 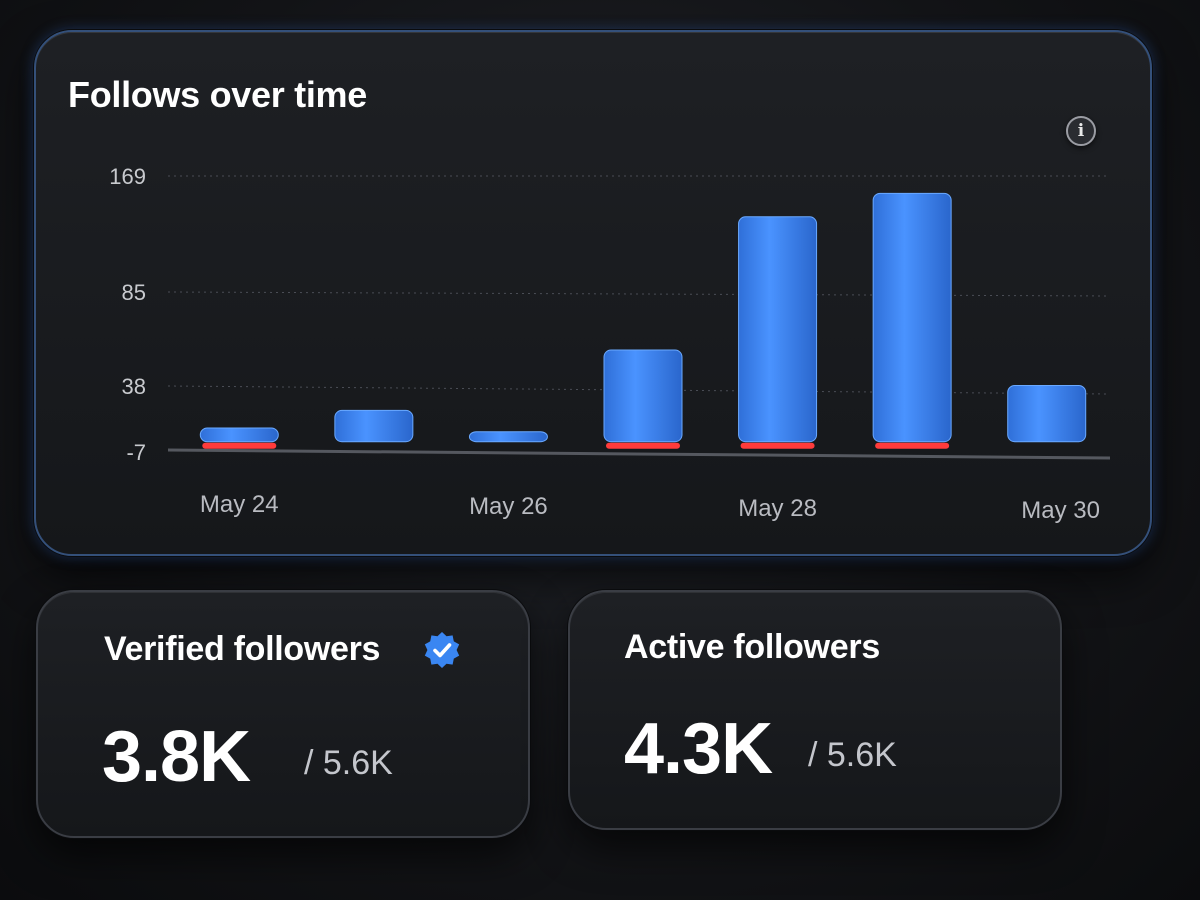 What do you see at coordinates (442, 650) in the screenshot?
I see `verified-check-icon` at bounding box center [442, 650].